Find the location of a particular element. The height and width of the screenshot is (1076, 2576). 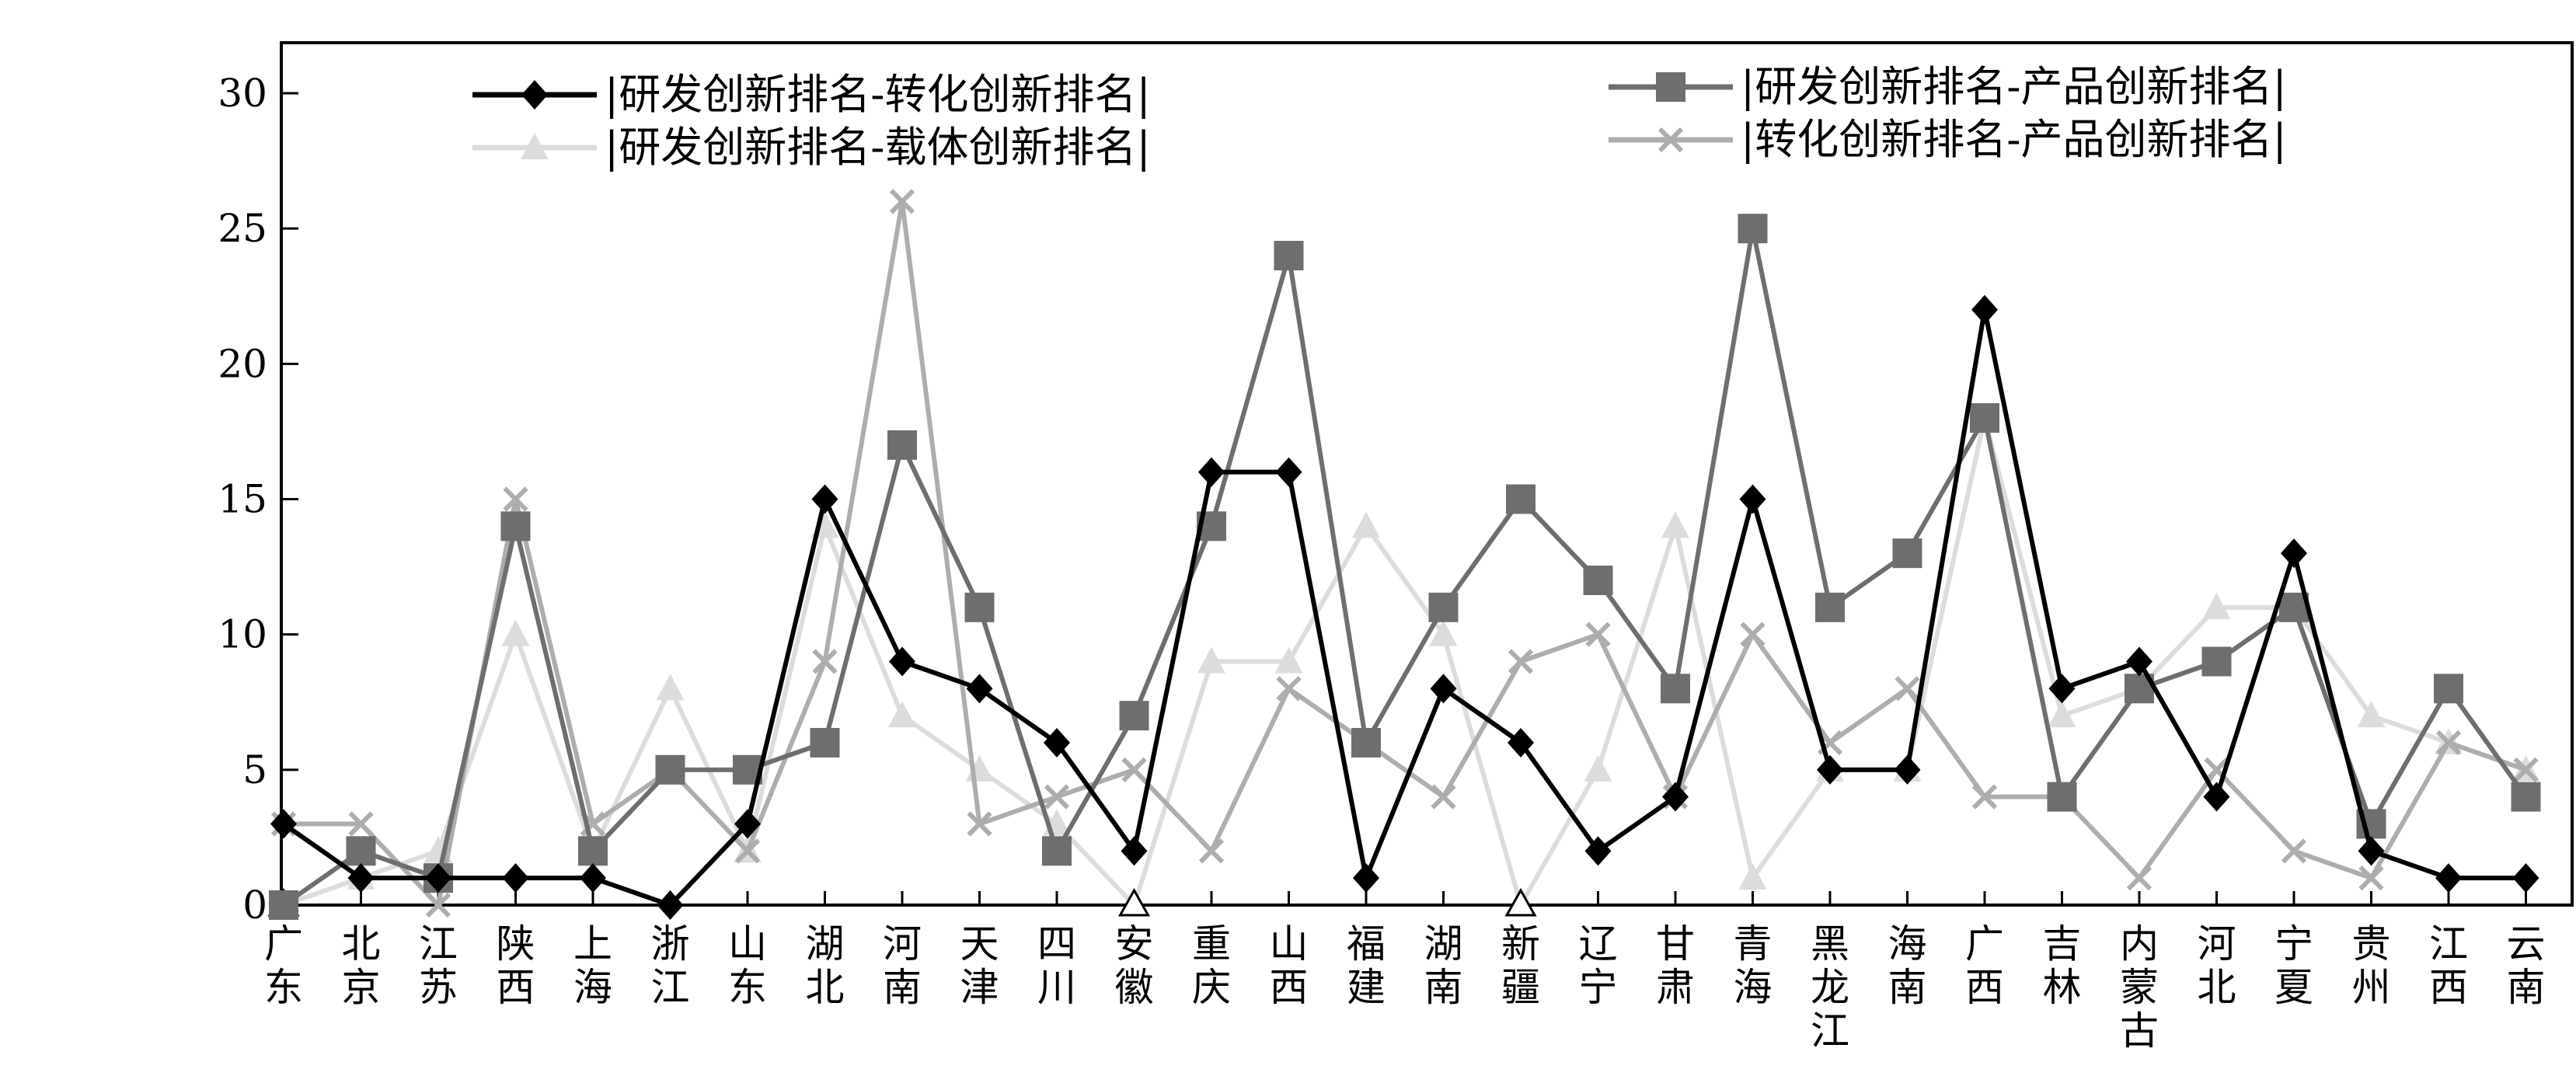

x-category-label: 海南 is located at coordinates (1908, 965).